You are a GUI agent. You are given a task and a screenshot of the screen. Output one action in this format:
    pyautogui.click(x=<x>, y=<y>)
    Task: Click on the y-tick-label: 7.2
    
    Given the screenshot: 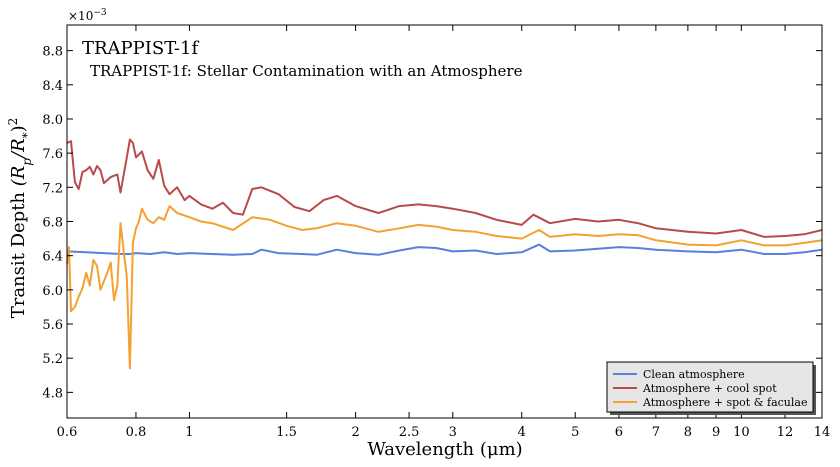 What is the action you would take?
    pyautogui.click(x=52, y=188)
    